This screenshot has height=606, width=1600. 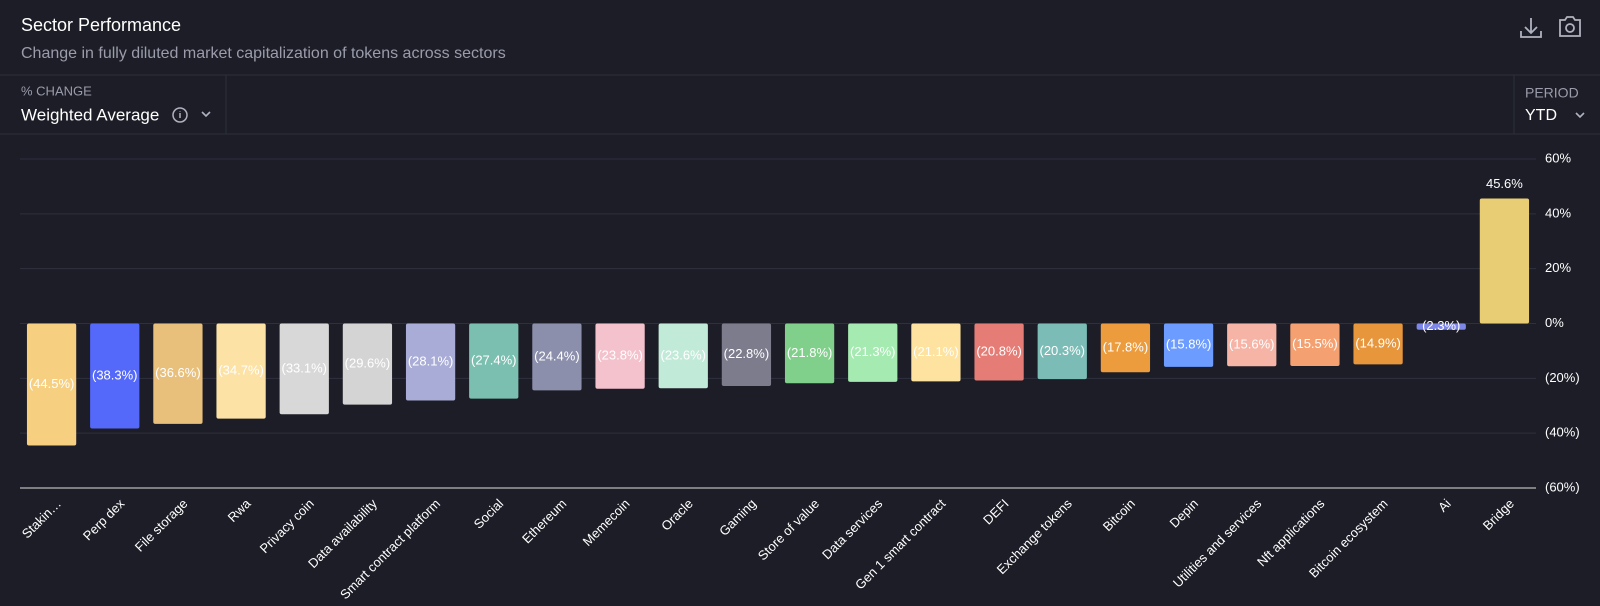 I want to click on value-label: (38.3%), so click(x=115, y=374).